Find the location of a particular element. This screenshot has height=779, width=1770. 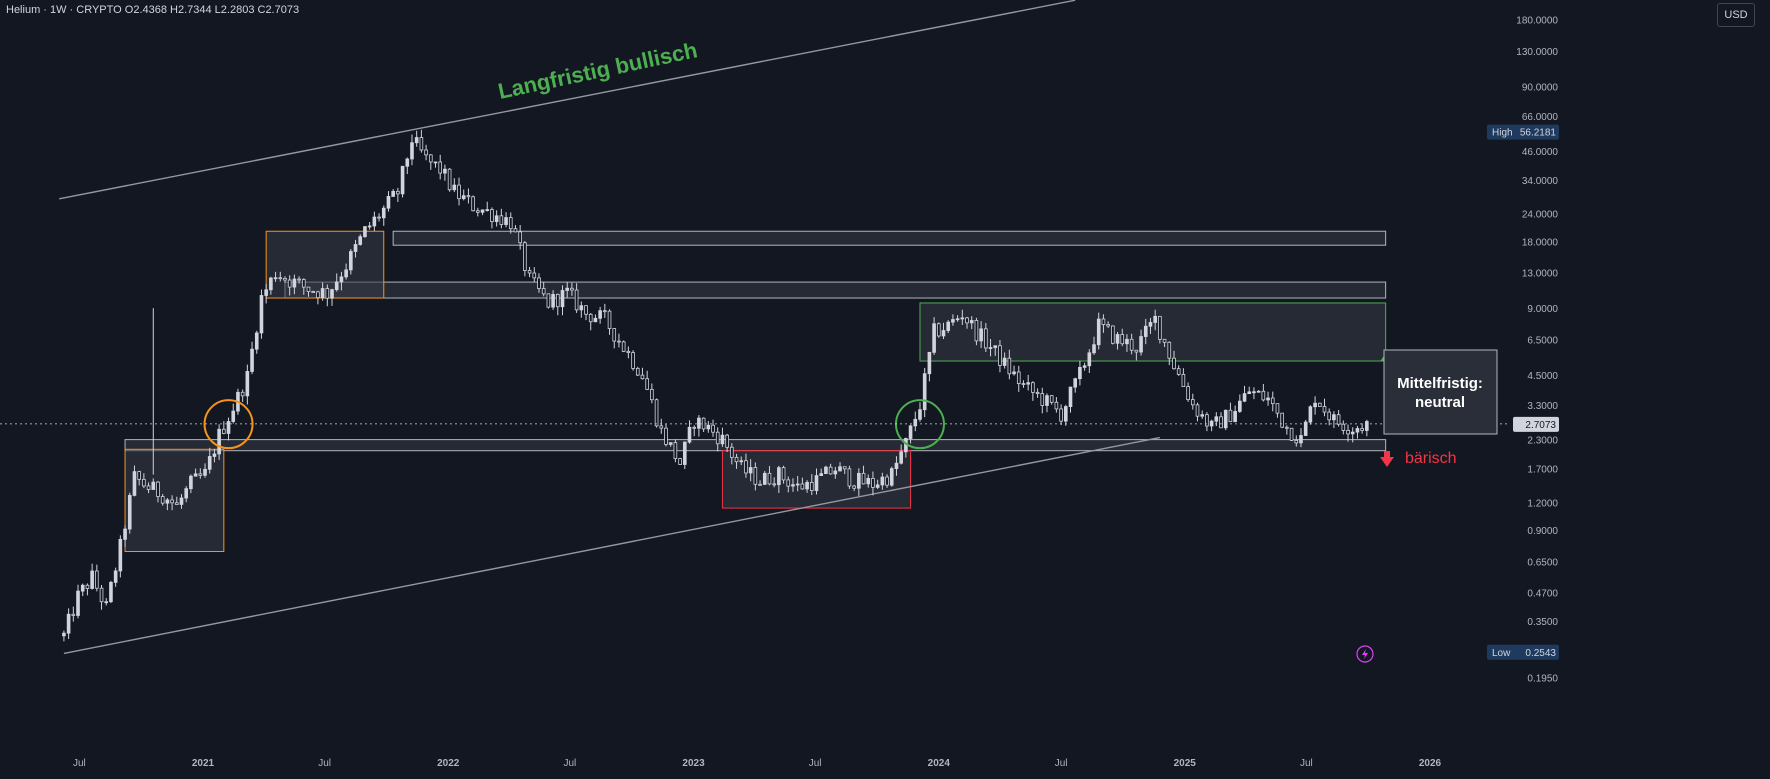

time-tick-label: 2022 is located at coordinates (448, 763).